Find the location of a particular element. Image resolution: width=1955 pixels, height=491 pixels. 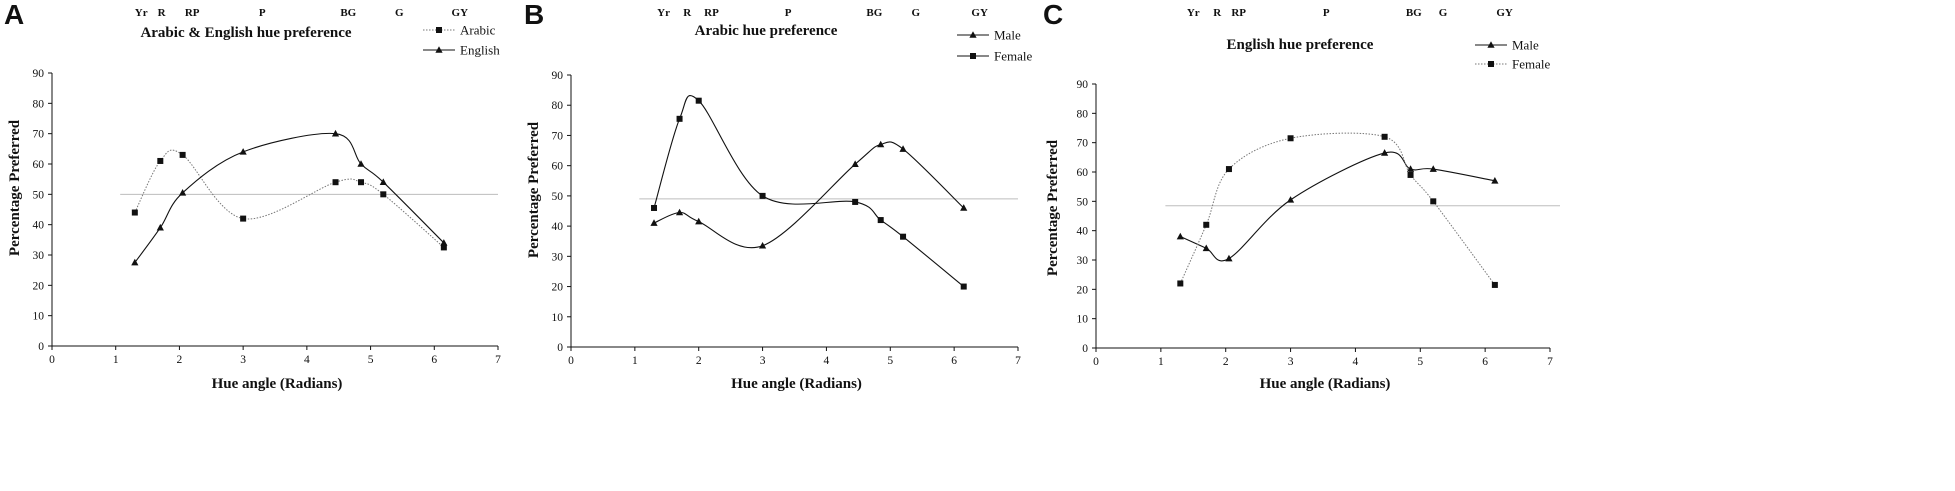

x-tick-label: 7 is located at coordinates (498, 360).